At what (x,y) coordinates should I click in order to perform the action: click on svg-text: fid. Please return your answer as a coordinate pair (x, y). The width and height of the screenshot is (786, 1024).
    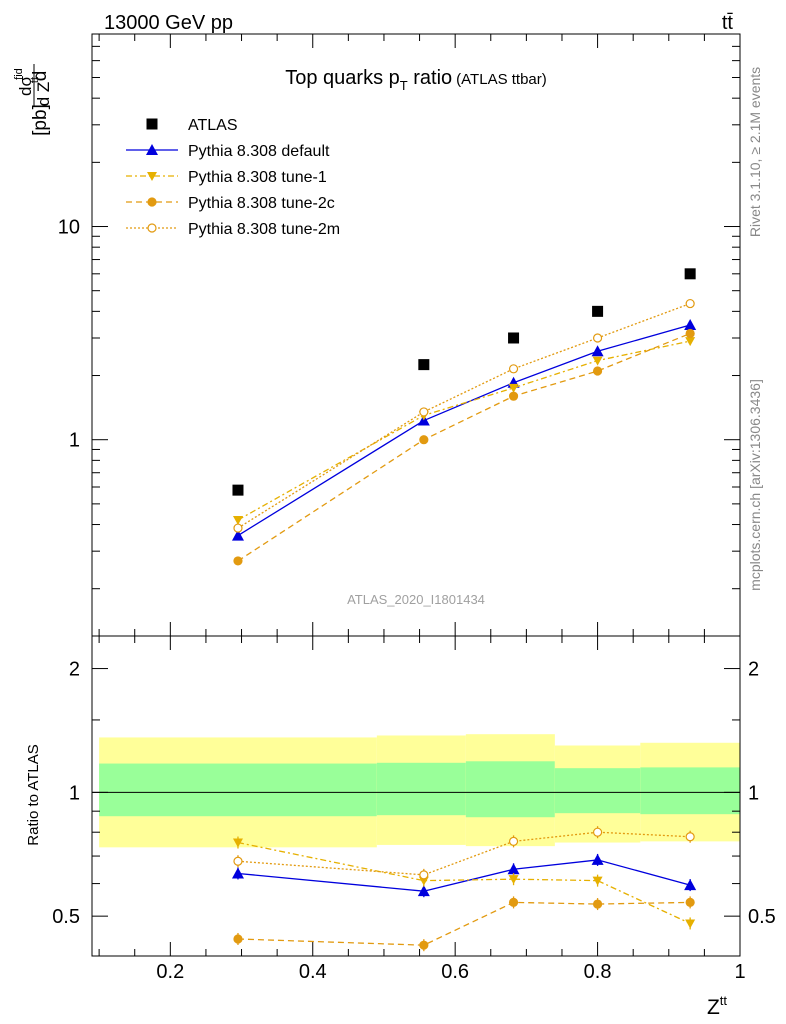
    Looking at the image, I should click on (19, 74).